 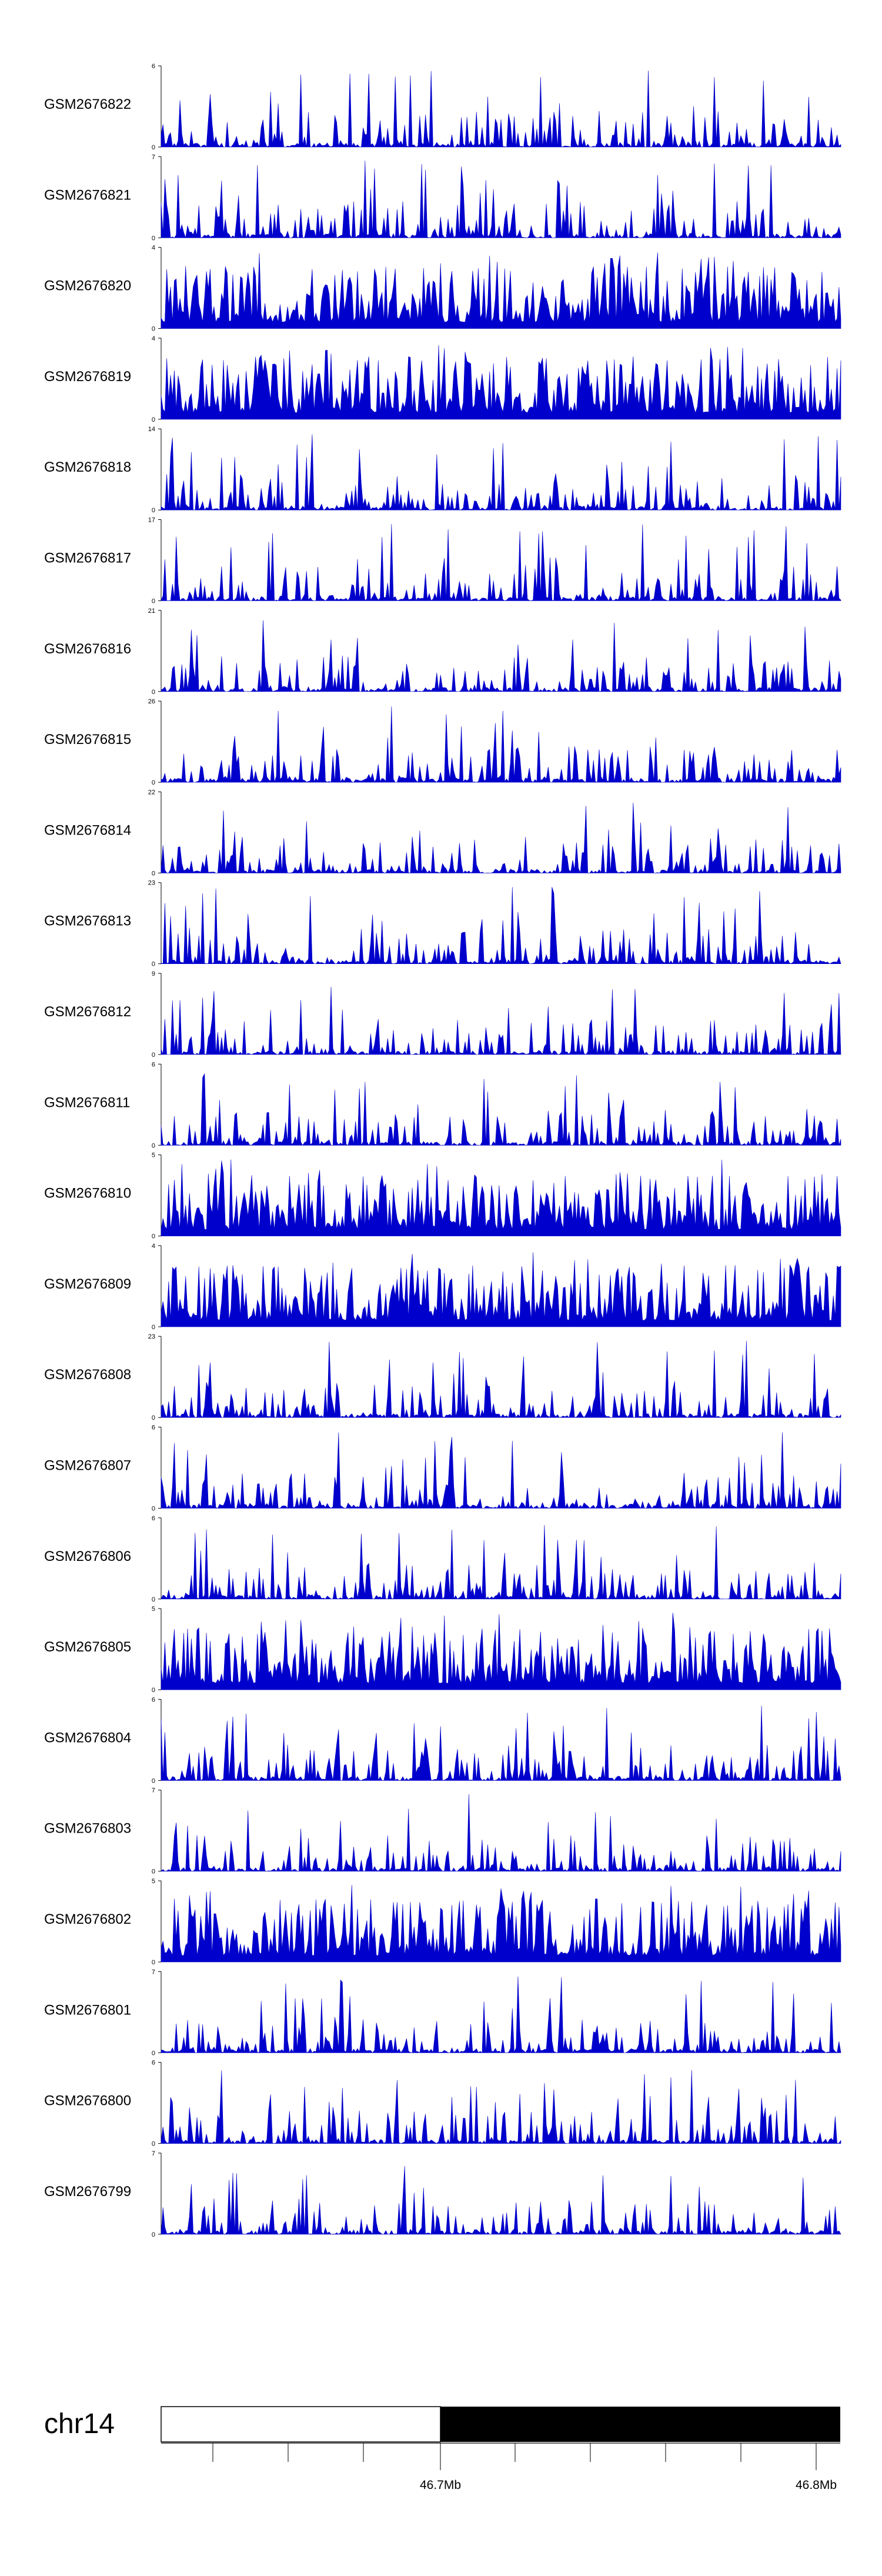 I want to click on track-GSM2676799: GSM2676799 7 0, so click(x=442, y=2194).